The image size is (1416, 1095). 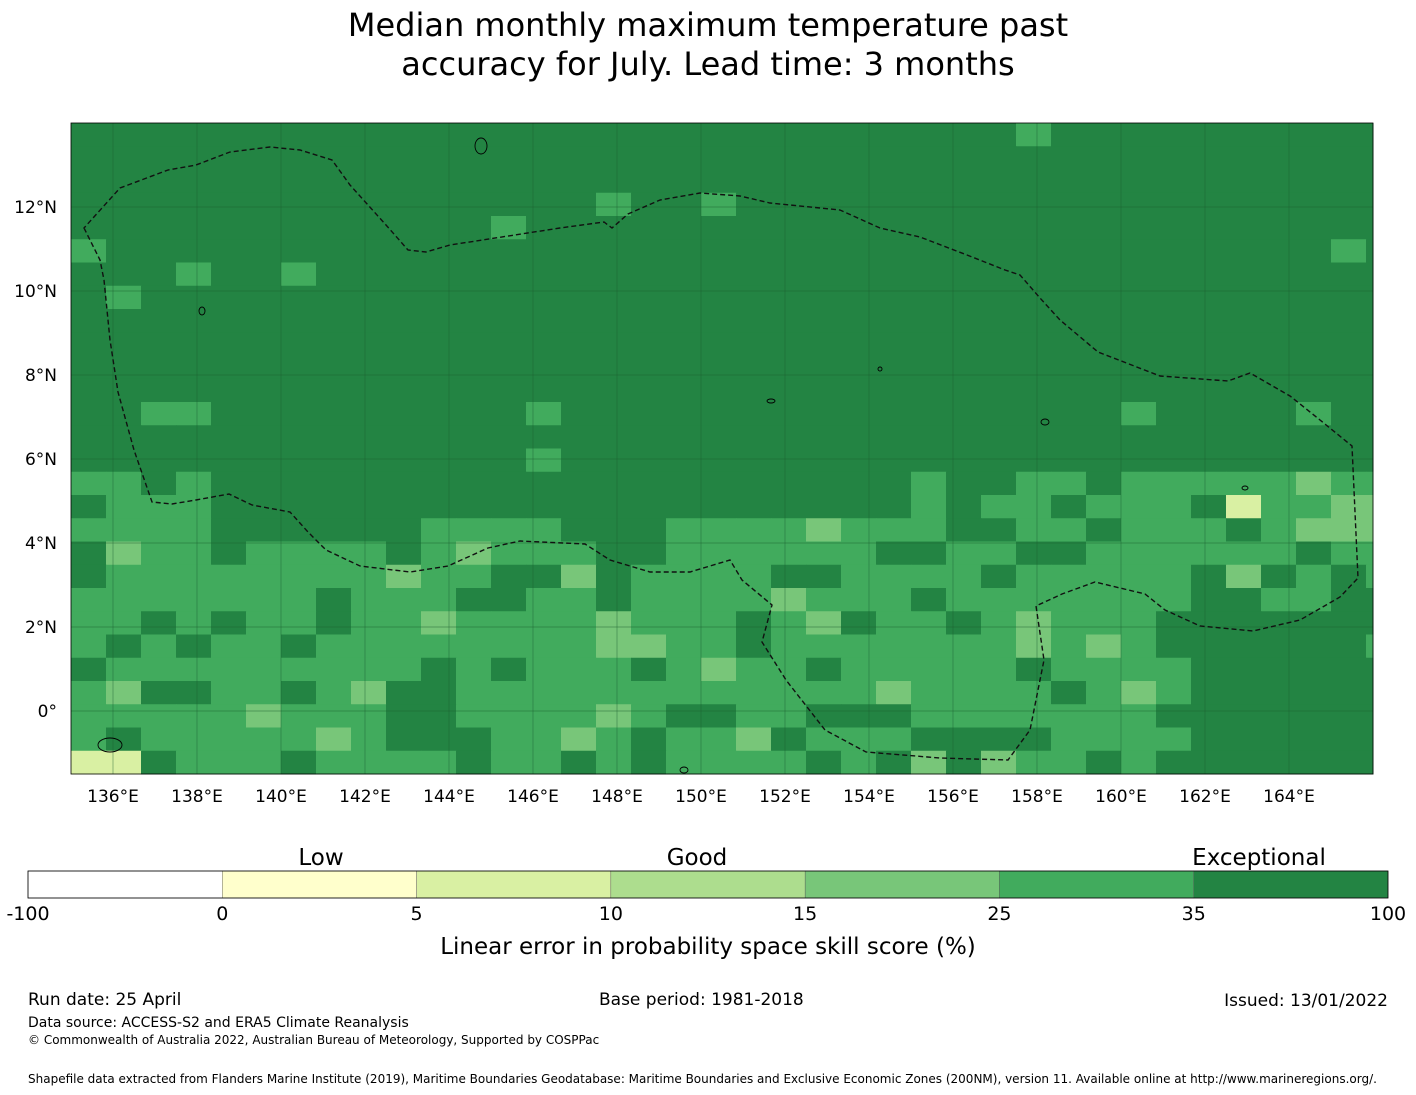 I want to click on latitude-tick-label: 0°, so click(x=47, y=712).